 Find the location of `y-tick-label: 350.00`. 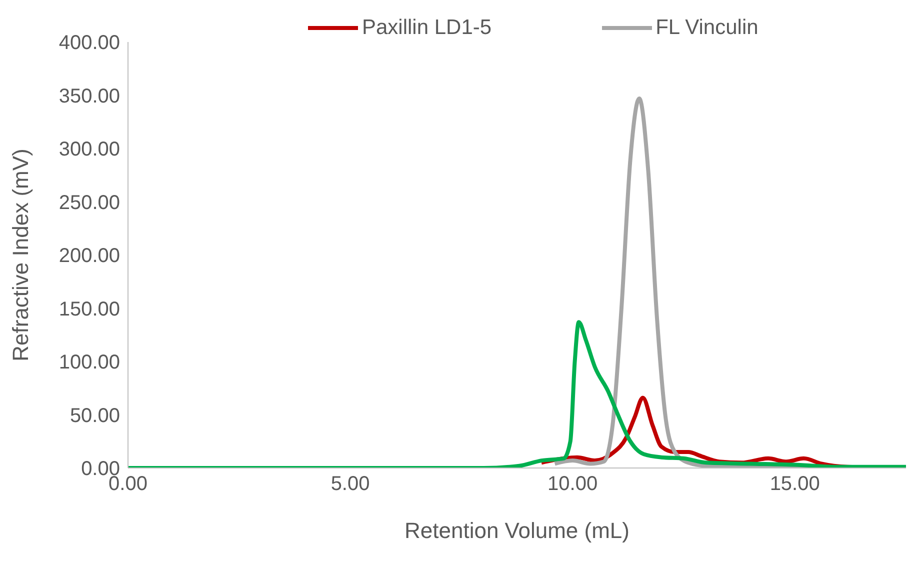

y-tick-label: 350.00 is located at coordinates (89, 96).